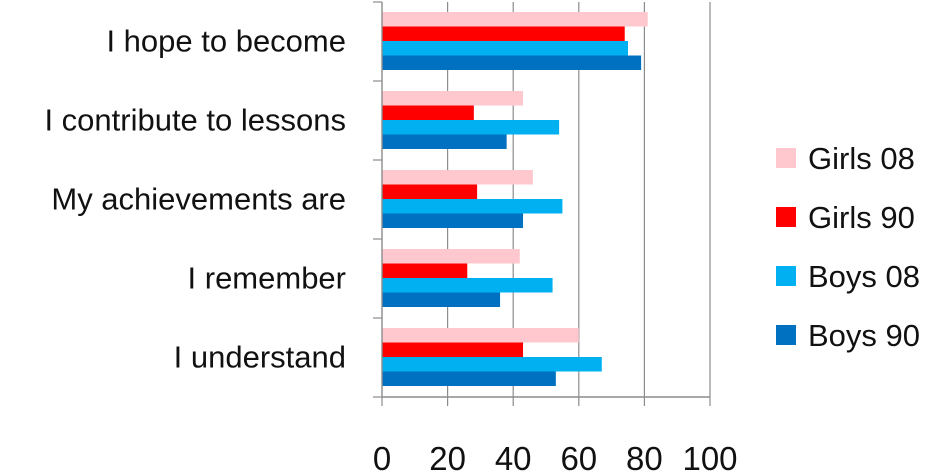  Describe the element at coordinates (864, 335) in the screenshot. I see `legend-label: Boys 90` at that location.